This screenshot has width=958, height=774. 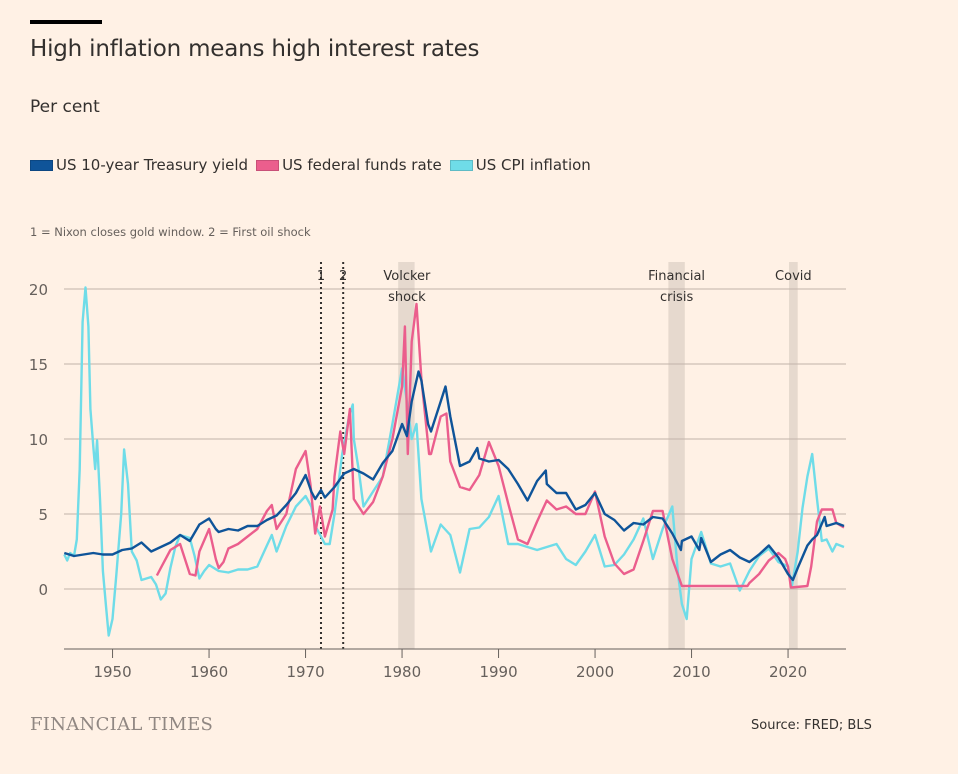 What do you see at coordinates (66, 22) in the screenshot?
I see `brand-rule` at bounding box center [66, 22].